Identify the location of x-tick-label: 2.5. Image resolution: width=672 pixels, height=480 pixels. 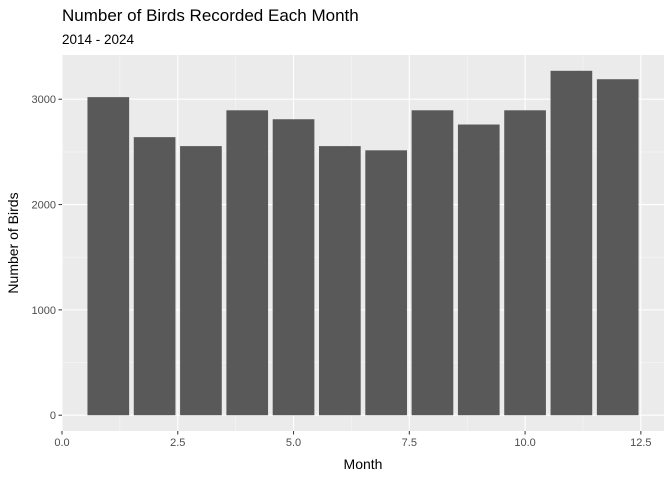
(177, 443).